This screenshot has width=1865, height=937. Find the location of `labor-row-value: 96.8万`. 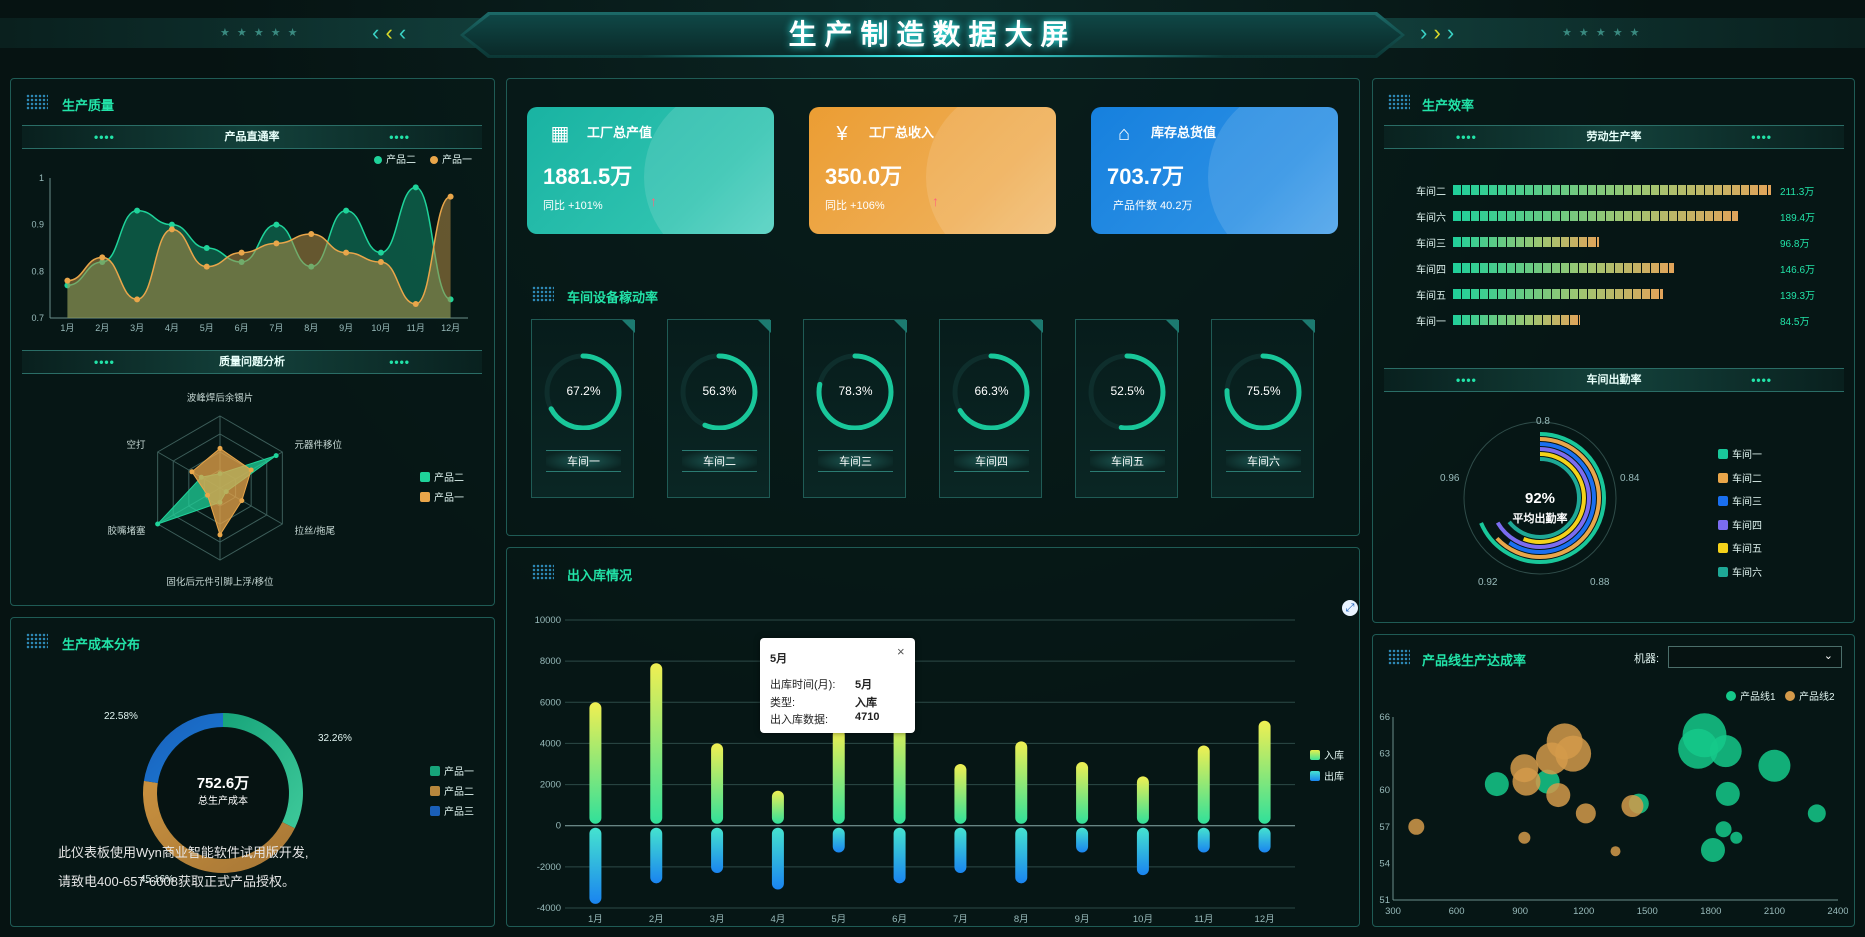

labor-row-value: 96.8万 is located at coordinates (1795, 244).